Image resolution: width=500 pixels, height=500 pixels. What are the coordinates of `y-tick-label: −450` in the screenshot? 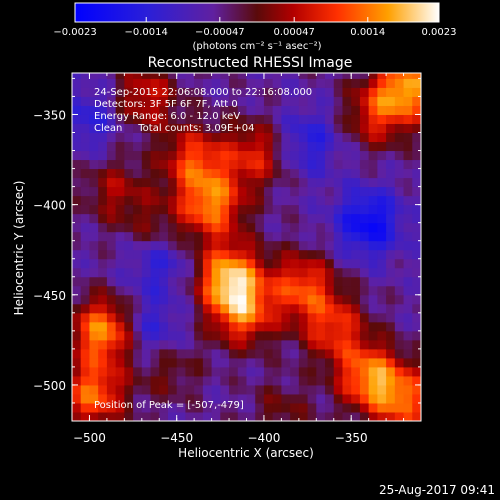 It's located at (49, 296).